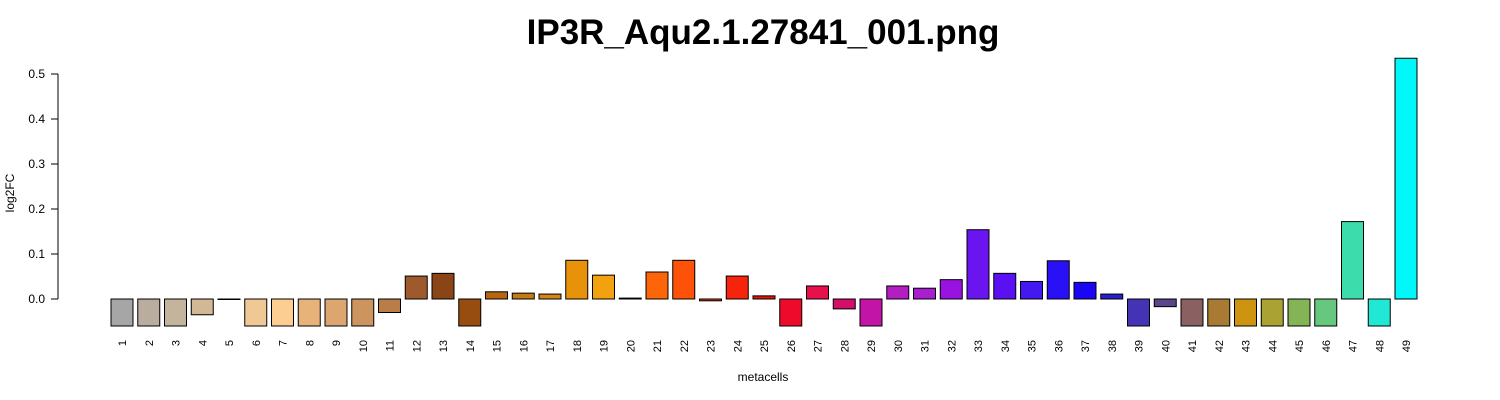  I want to click on x-tick-label: 11, so click(391, 345).